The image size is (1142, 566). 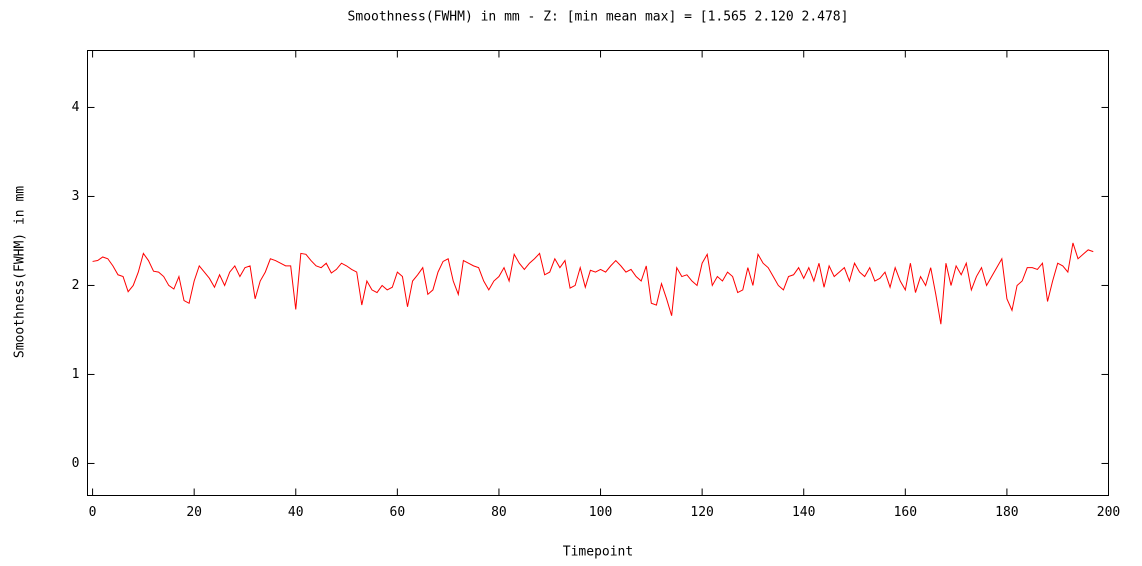 What do you see at coordinates (598, 552) in the screenshot?
I see `x-axis-label: Timepoint` at bounding box center [598, 552].